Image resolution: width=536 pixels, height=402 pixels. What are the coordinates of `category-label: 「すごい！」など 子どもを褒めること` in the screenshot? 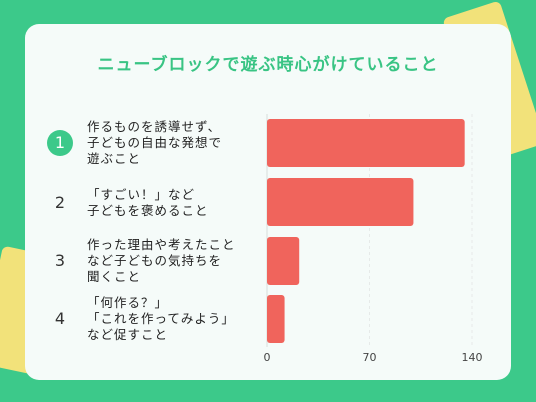 It's located at (148, 202).